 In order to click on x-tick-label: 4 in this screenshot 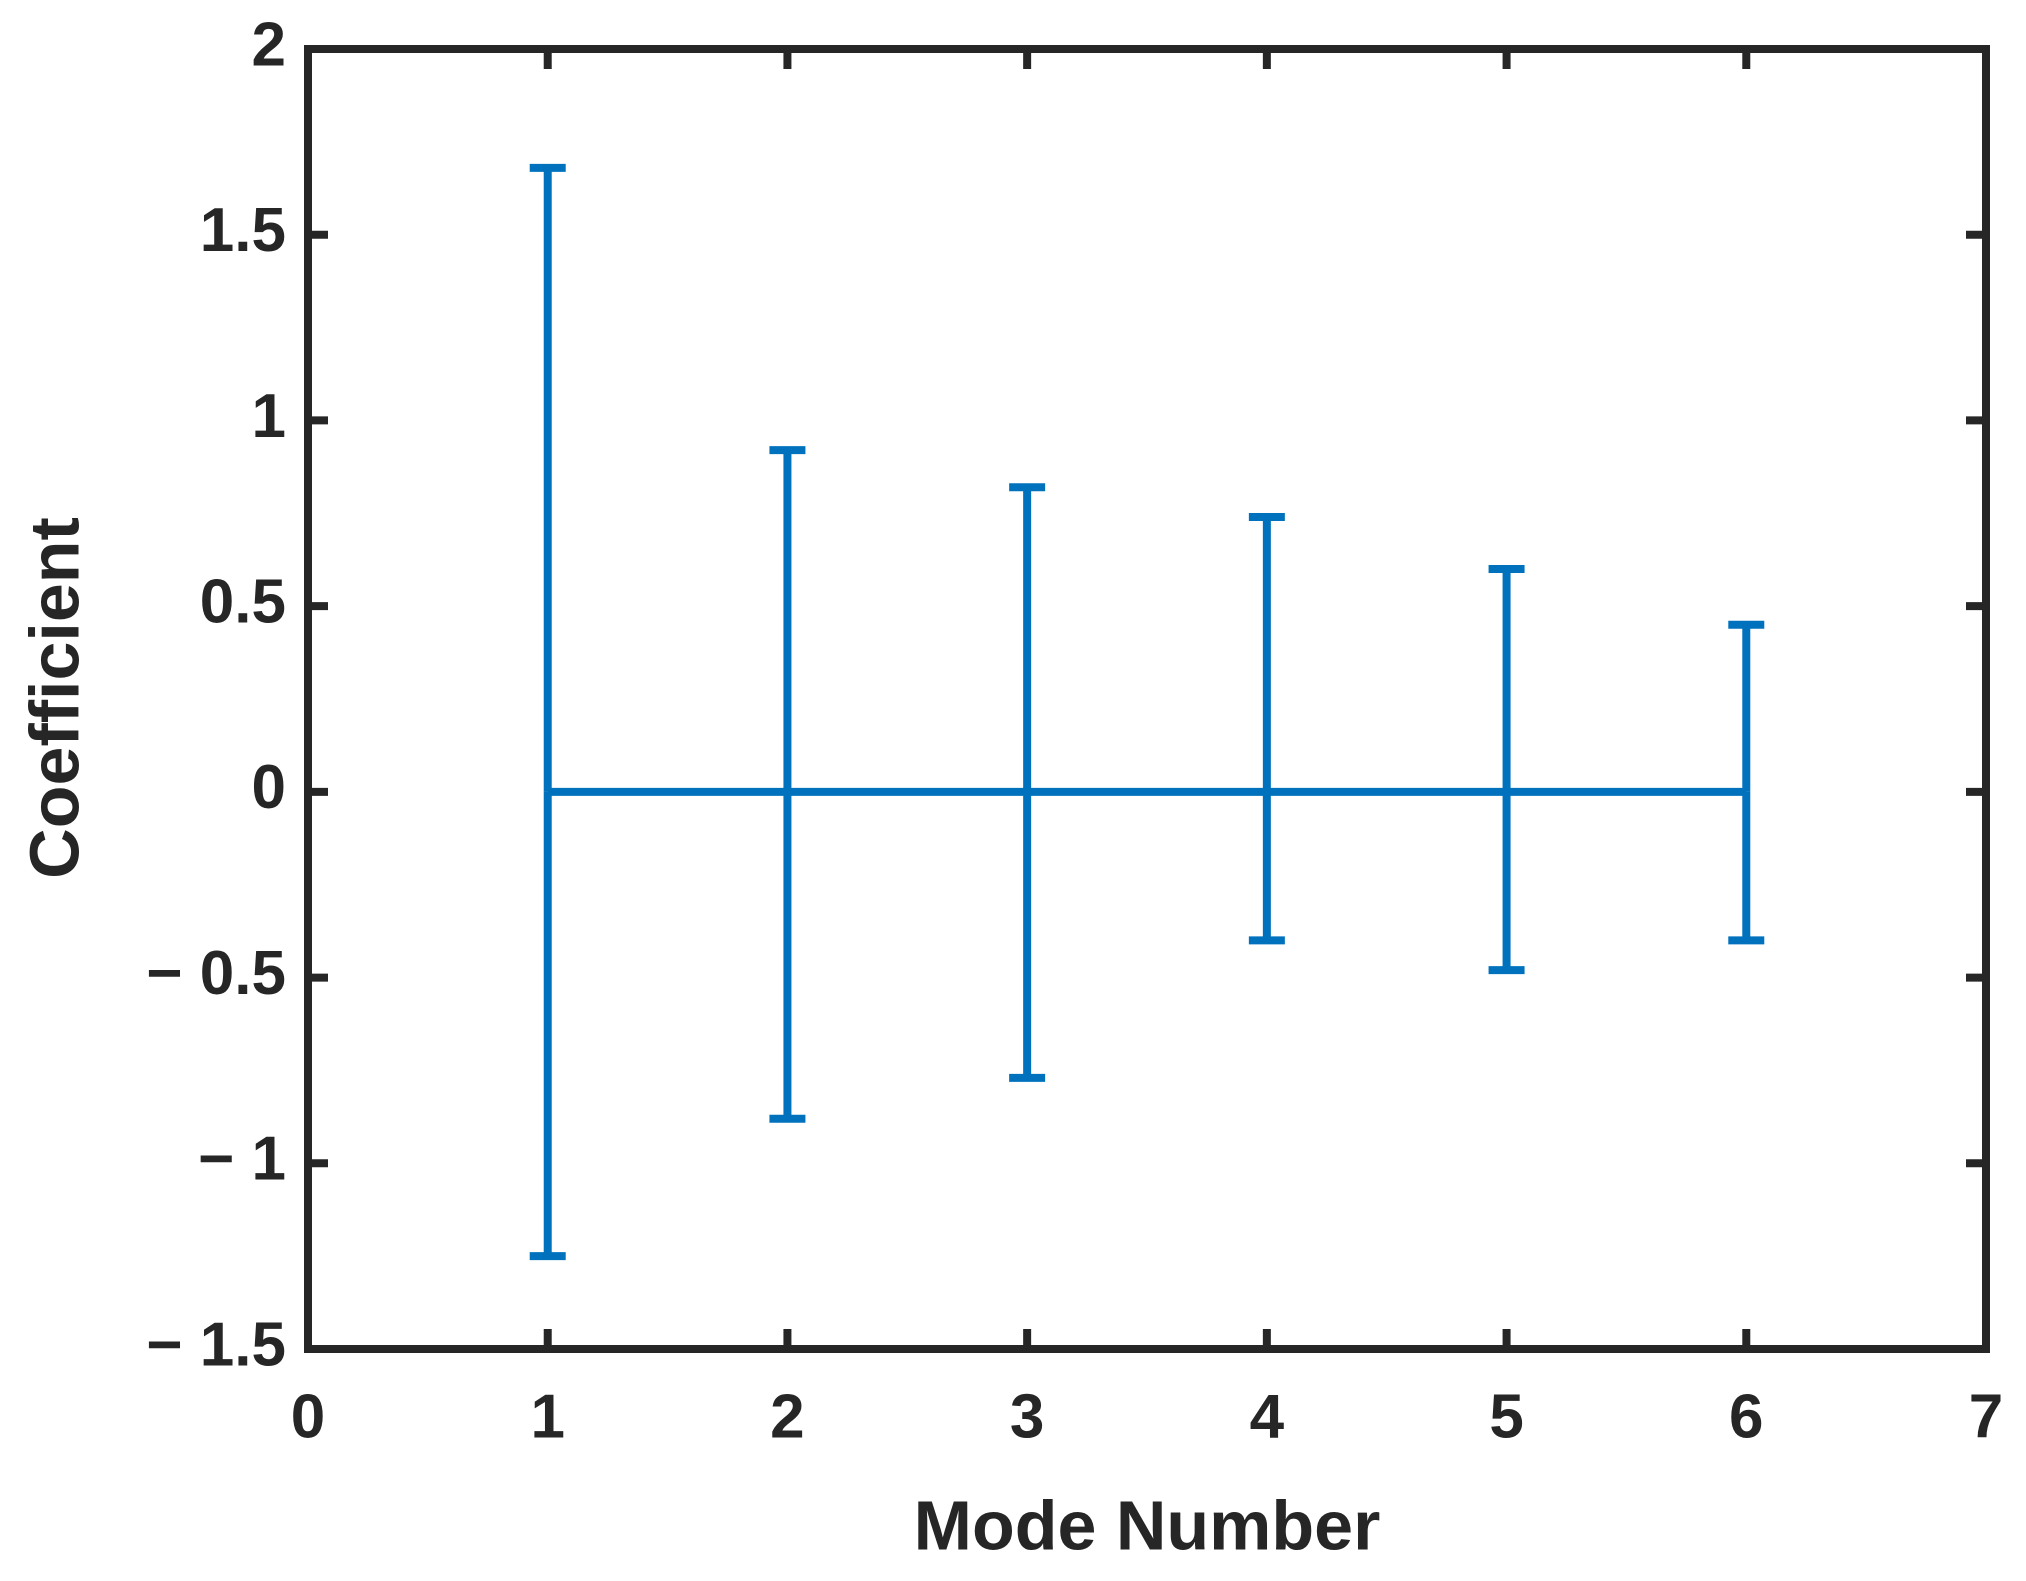, I will do `click(1267, 1416)`.